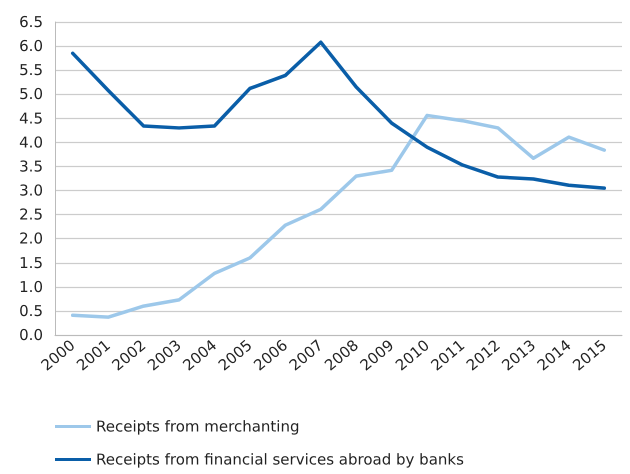 The height and width of the screenshot is (474, 630). I want to click on legend-label: Receipts from merchanting, so click(198, 427).